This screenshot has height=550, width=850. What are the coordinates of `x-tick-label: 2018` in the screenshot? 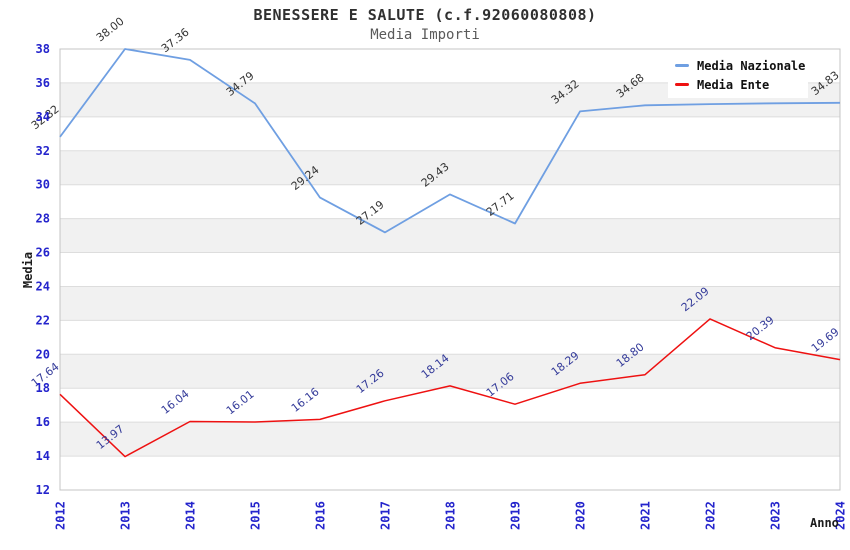 It's located at (451, 515).